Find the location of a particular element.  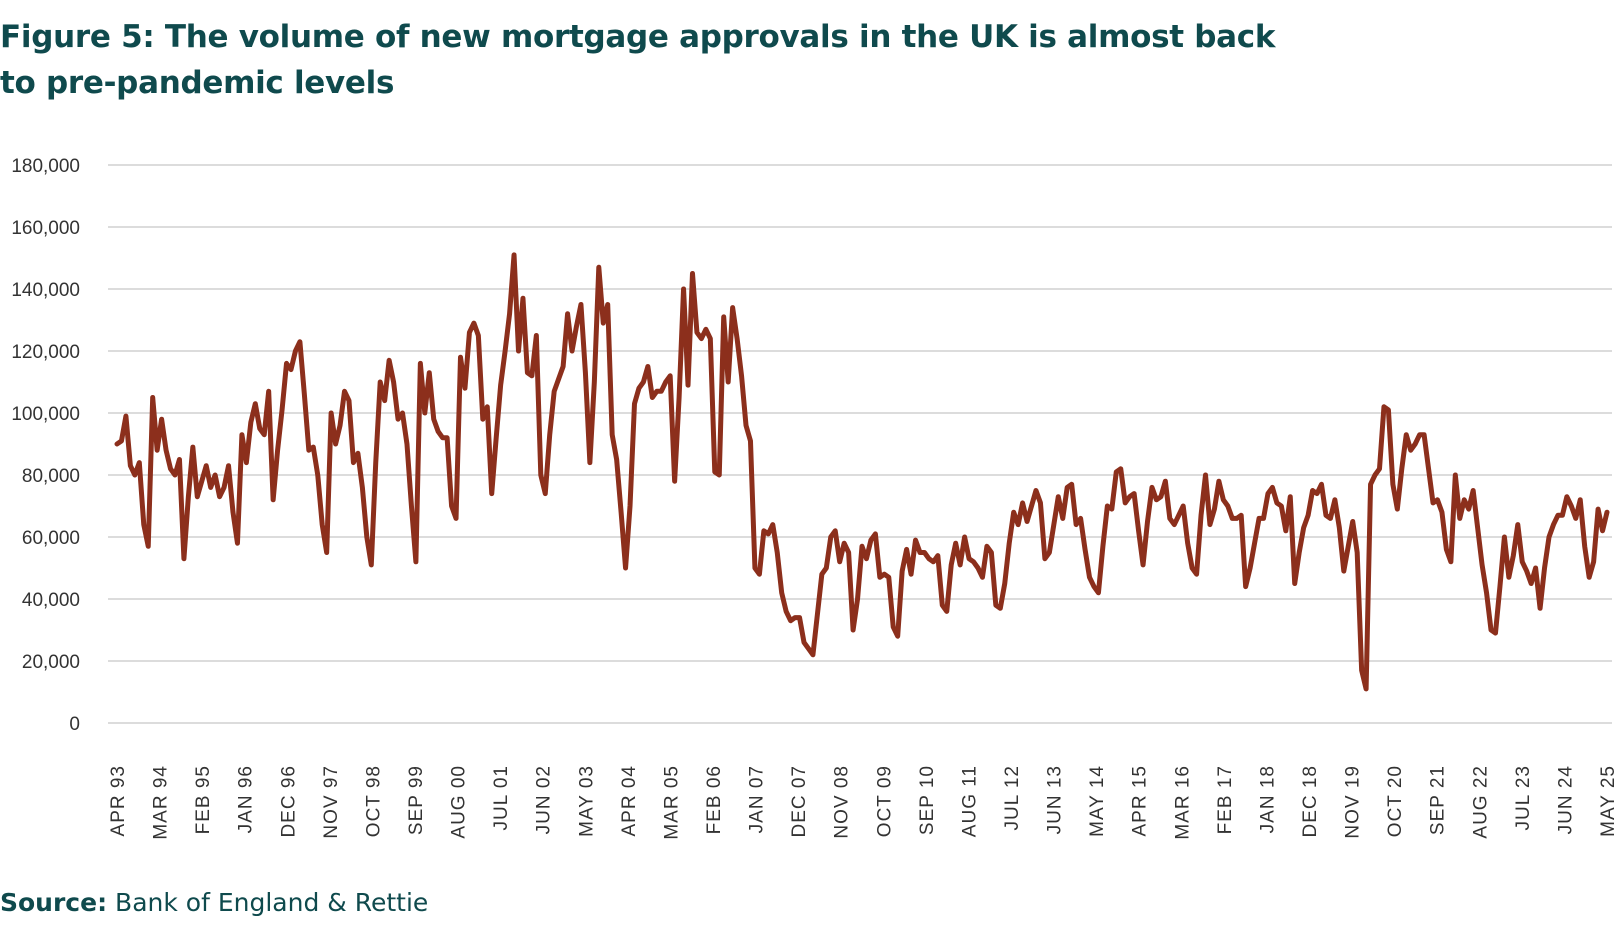

x-tick-label: JAN 96 is located at coordinates (246, 799).